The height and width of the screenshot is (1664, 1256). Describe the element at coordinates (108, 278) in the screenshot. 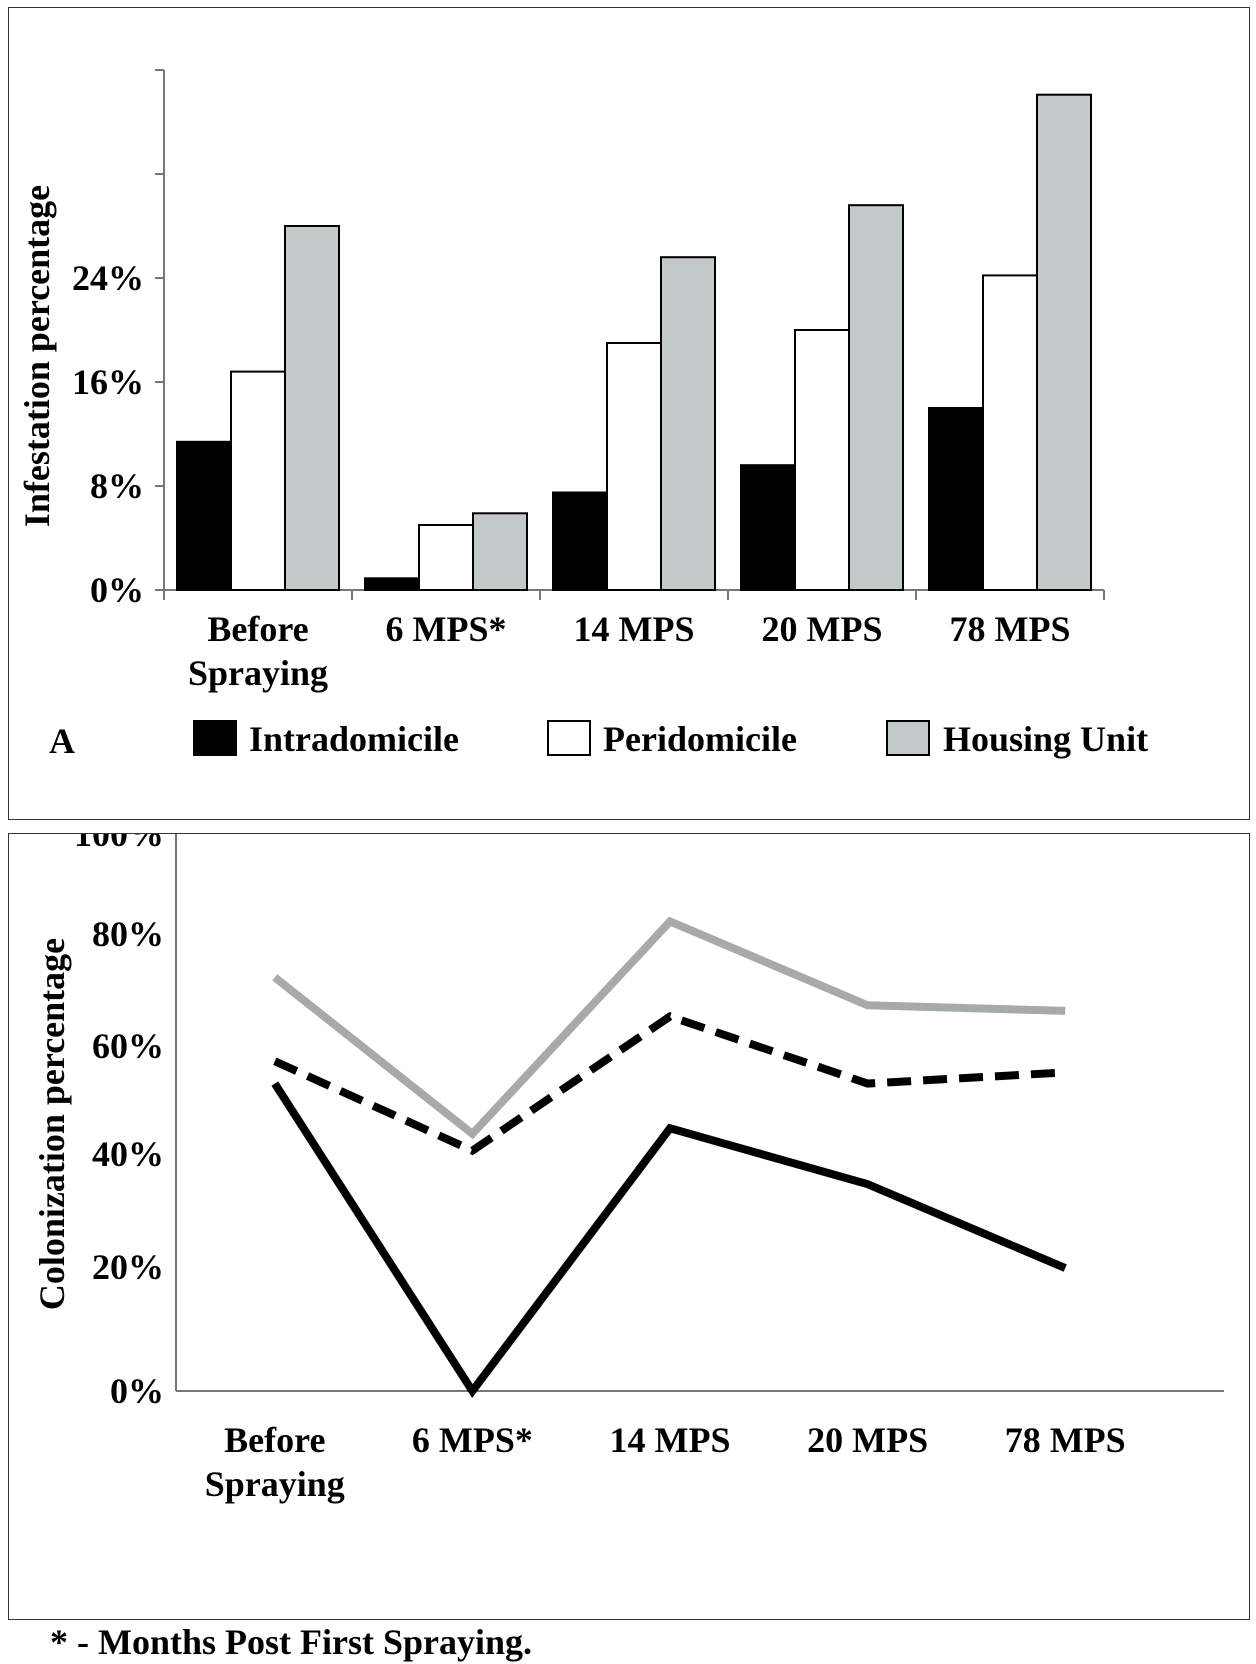

I see `y-tick-label: 24%` at that location.